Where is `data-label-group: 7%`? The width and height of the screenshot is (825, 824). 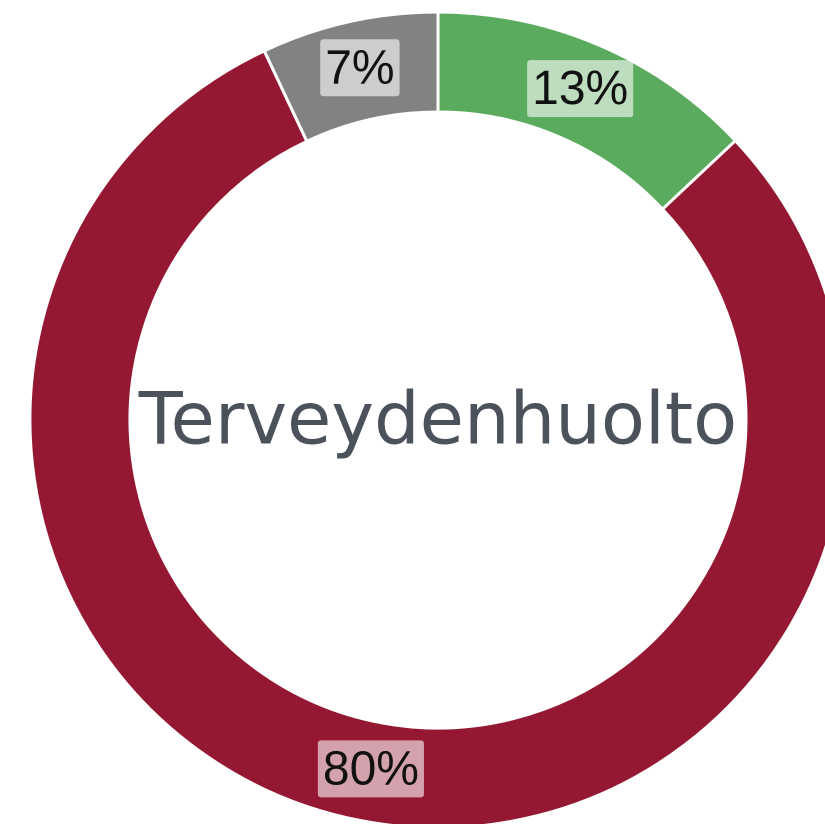
data-label-group: 7% is located at coordinates (360, 68).